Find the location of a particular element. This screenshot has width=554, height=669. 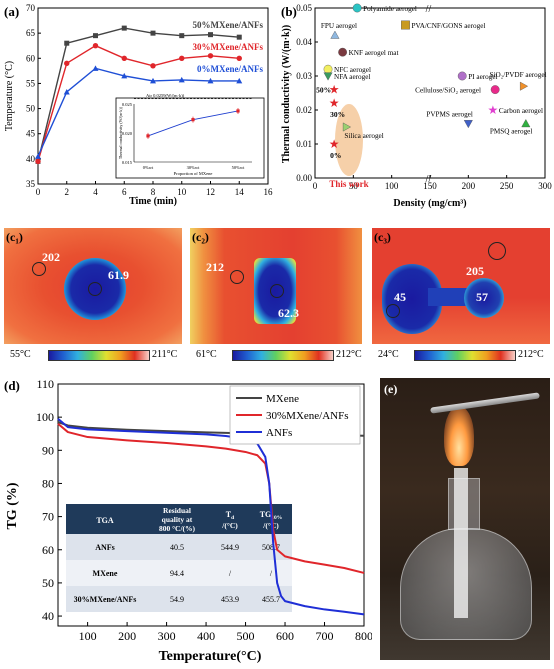

point-label: Cellulose/SiO₂ aerogel is located at coordinates (448, 91).